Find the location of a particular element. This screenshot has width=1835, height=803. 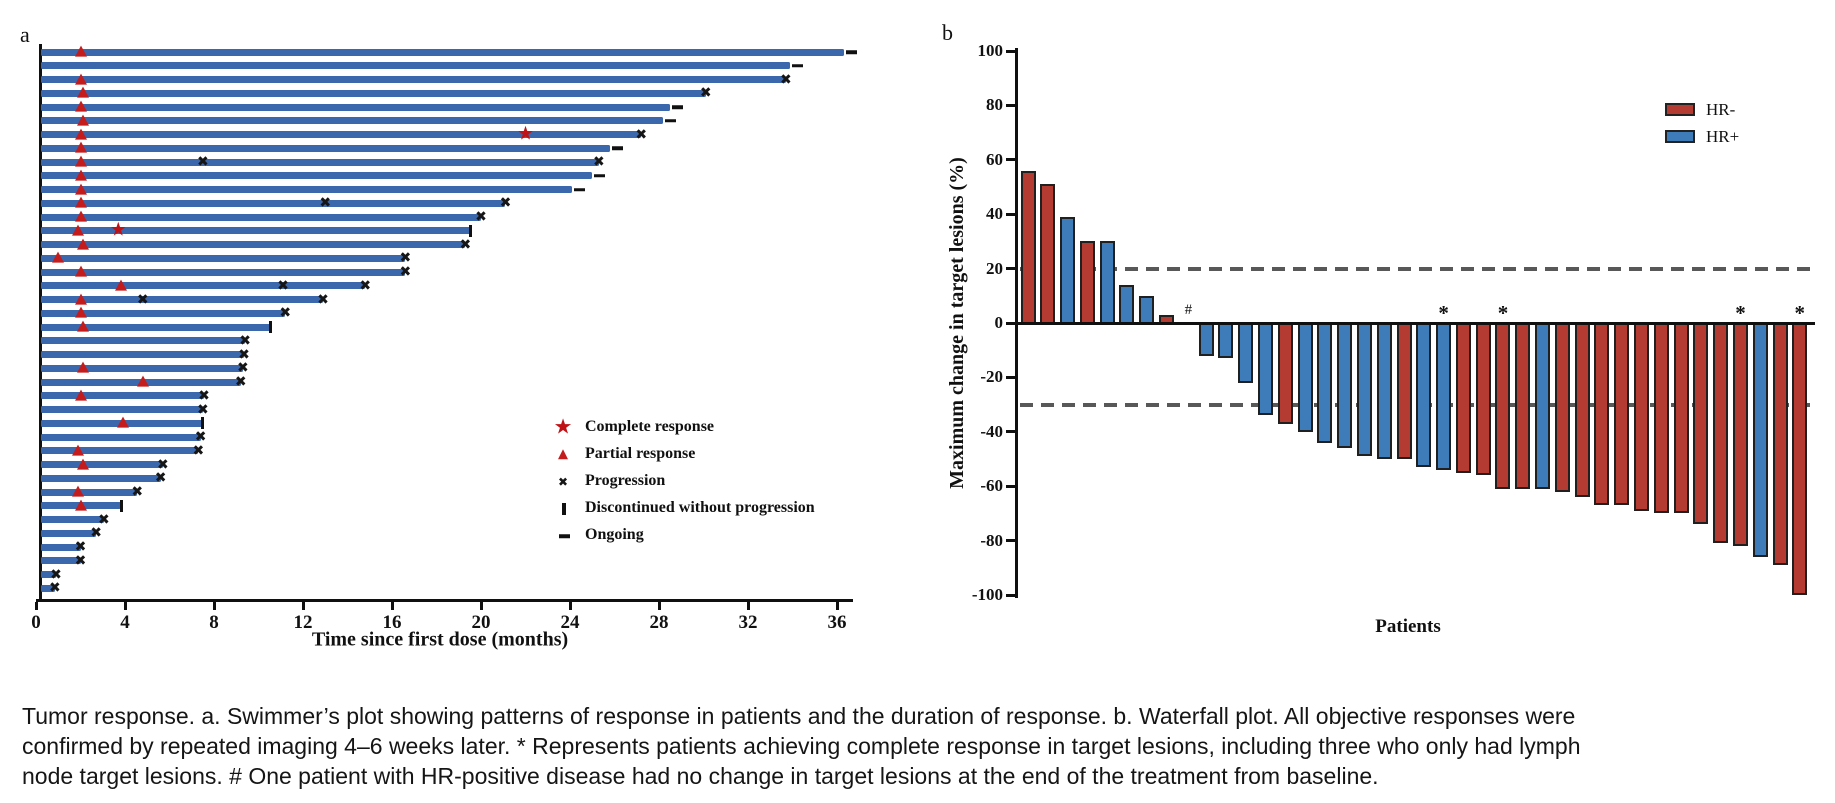

legend-label: Complete response is located at coordinates (650, 426).